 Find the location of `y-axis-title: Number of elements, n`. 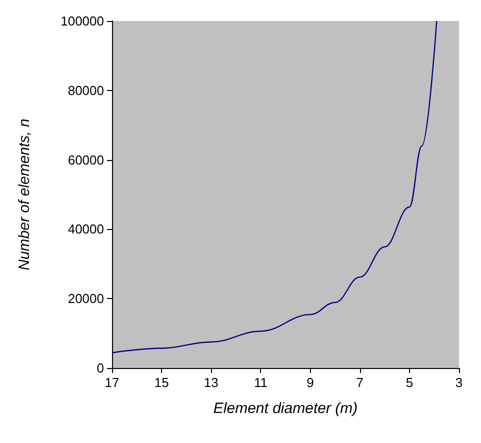

y-axis-title: Number of elements, n is located at coordinates (24, 194).